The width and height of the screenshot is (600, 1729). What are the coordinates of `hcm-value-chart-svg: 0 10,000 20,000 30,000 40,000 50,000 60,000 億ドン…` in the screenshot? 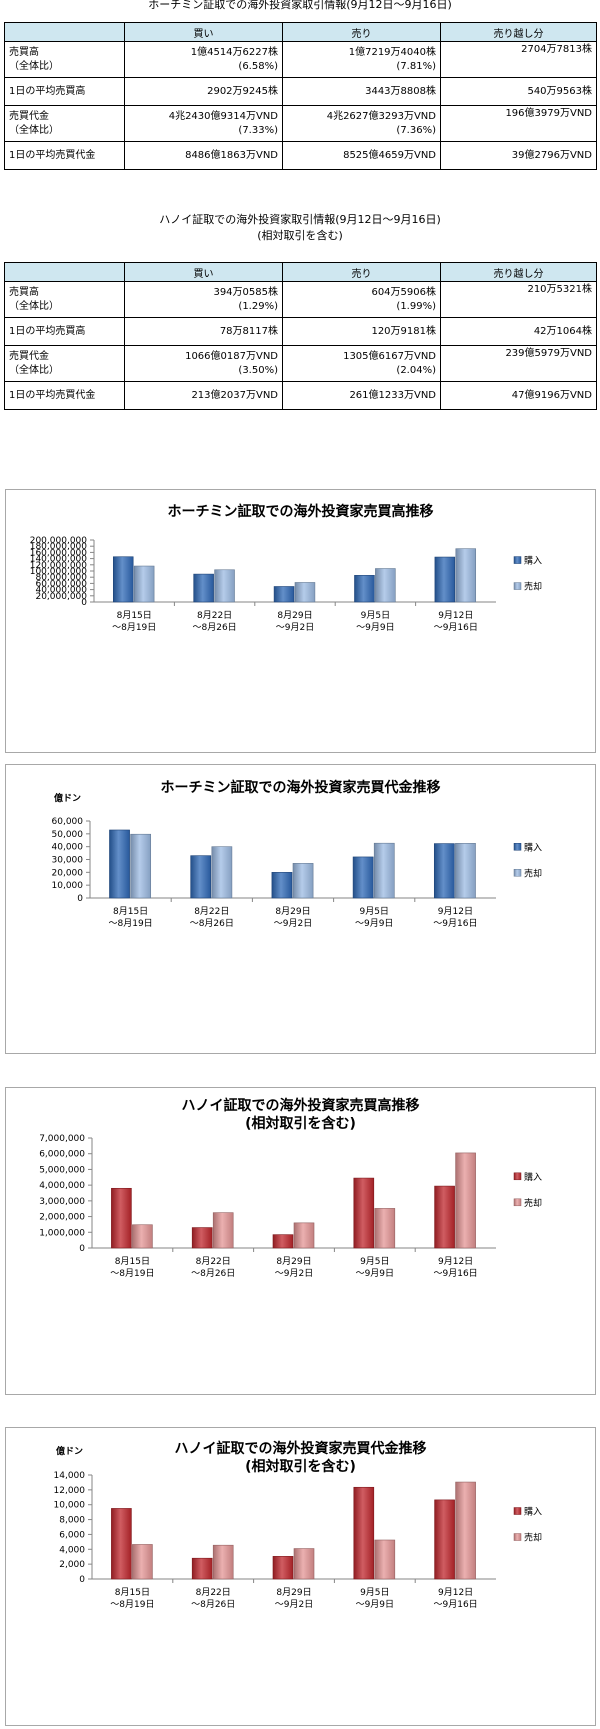 It's located at (297, 860).